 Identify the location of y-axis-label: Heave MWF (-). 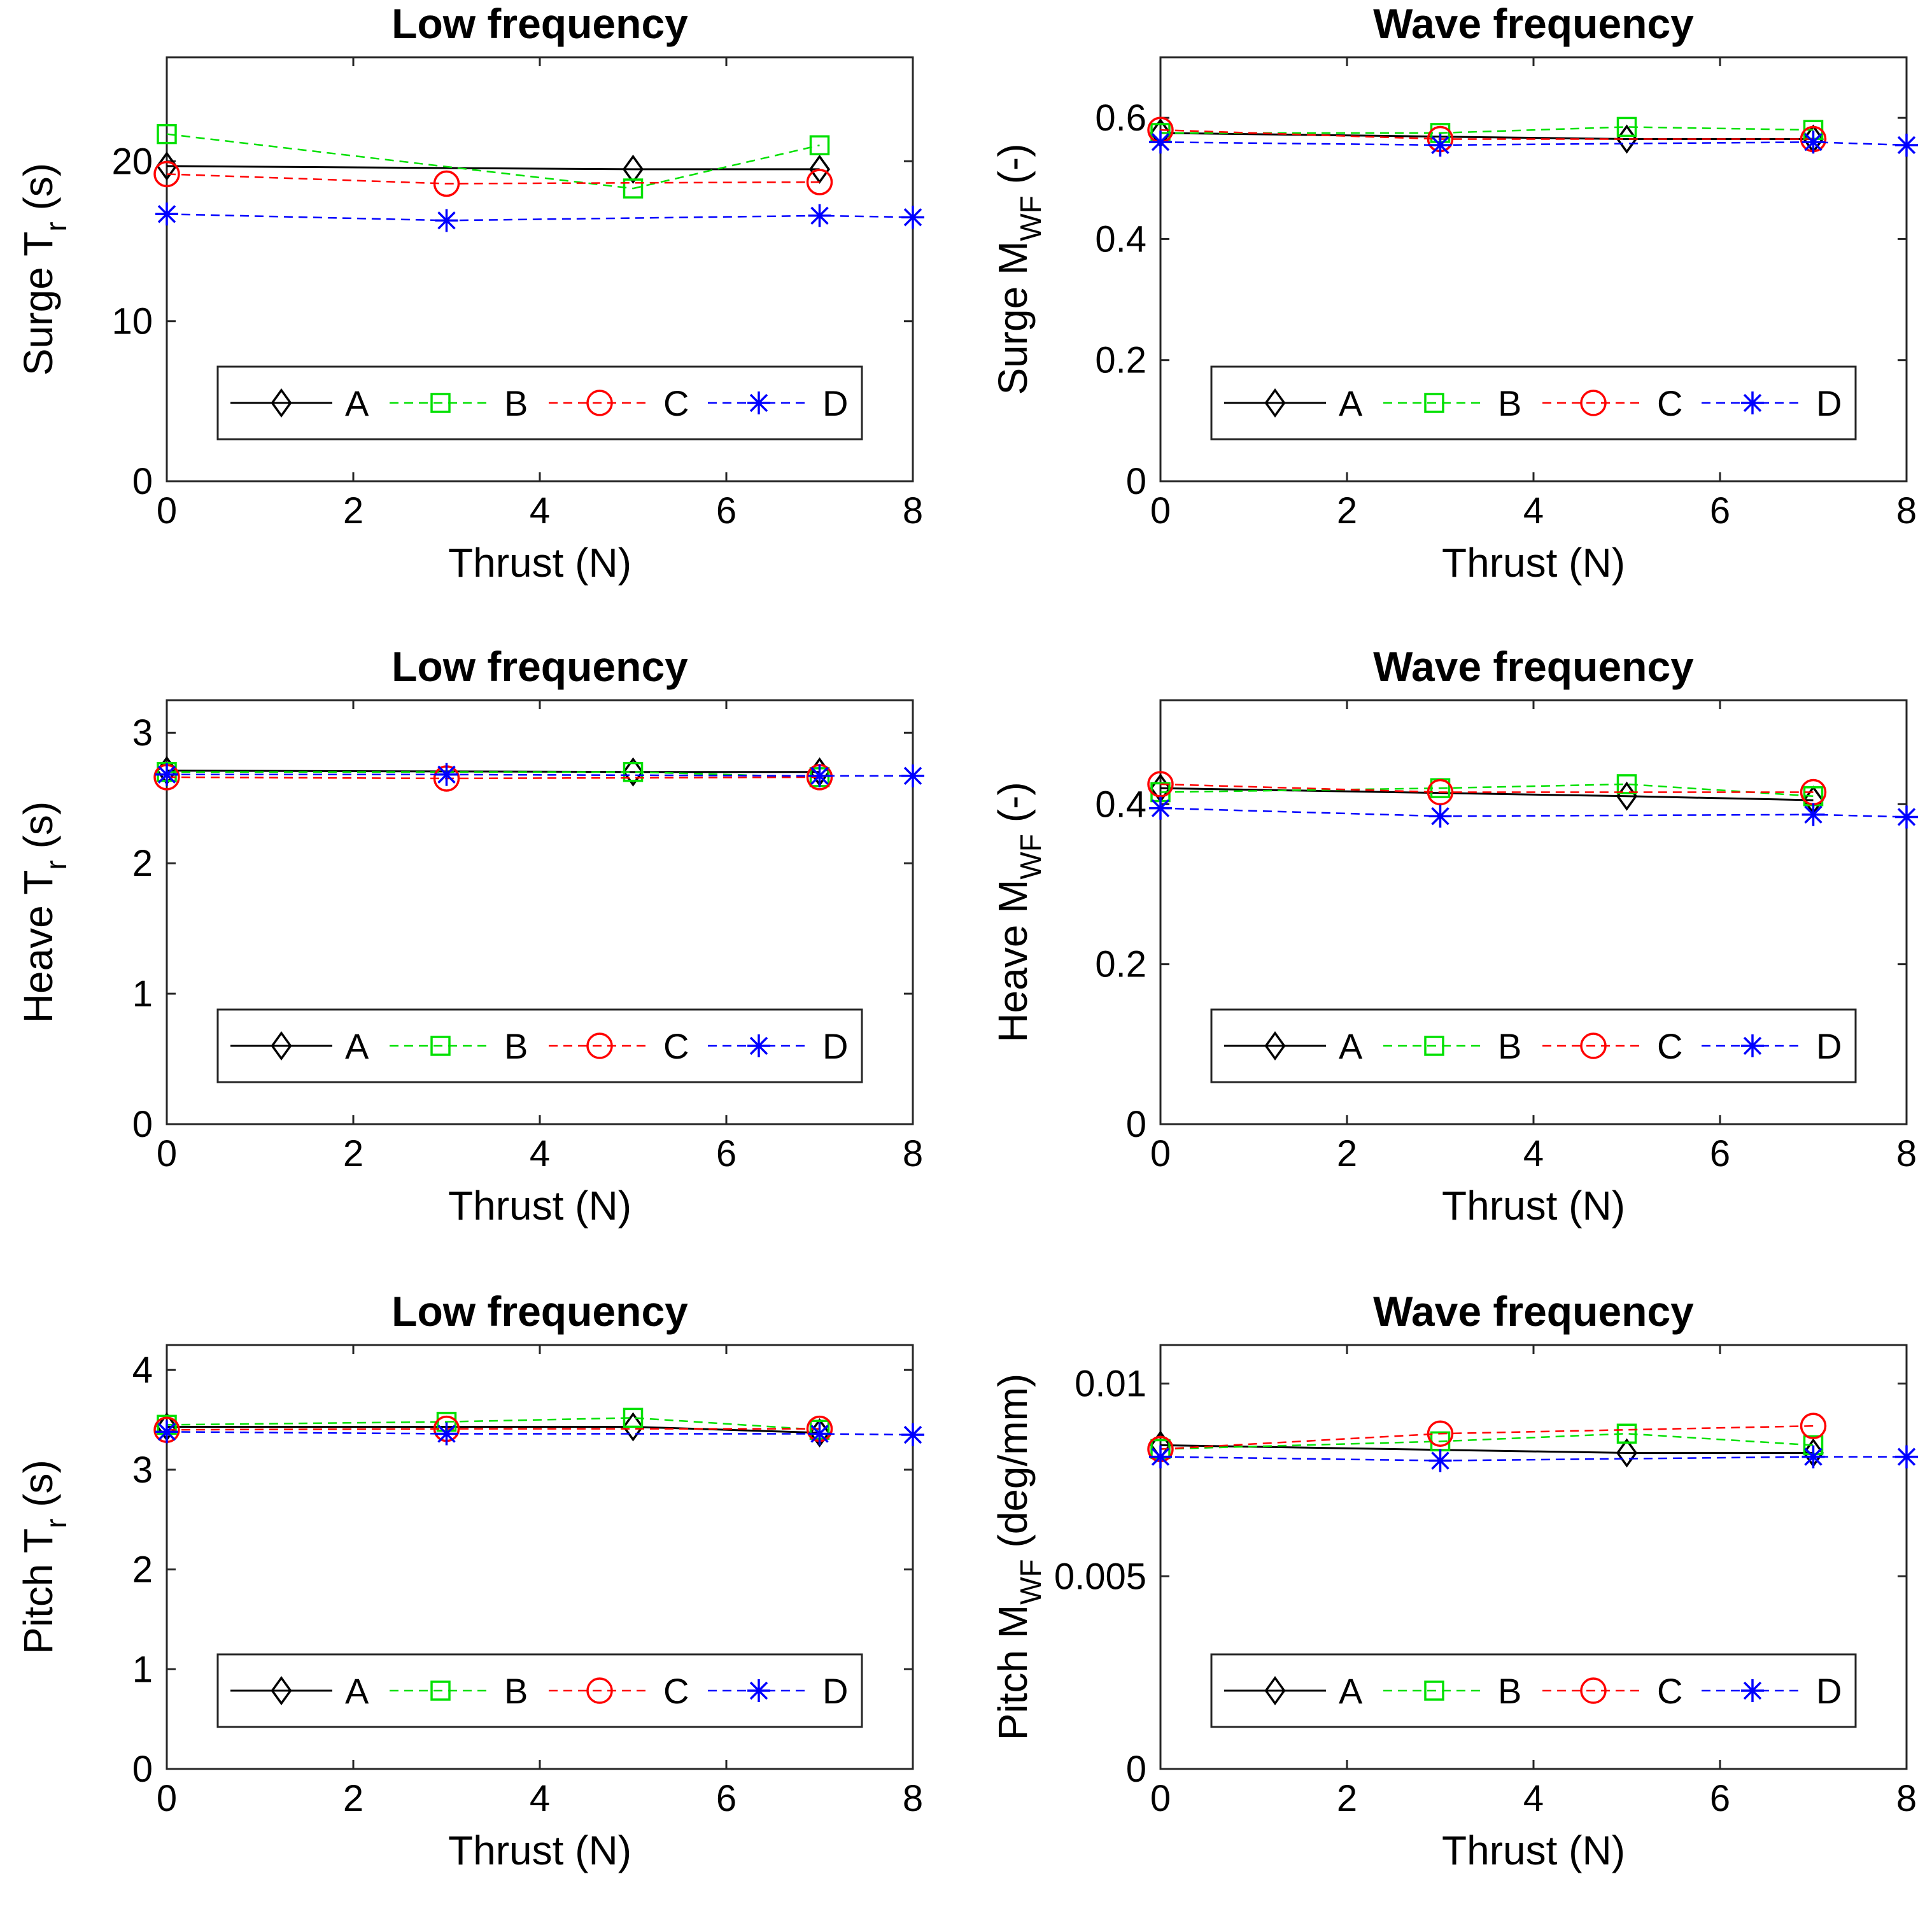
(1018, 912).